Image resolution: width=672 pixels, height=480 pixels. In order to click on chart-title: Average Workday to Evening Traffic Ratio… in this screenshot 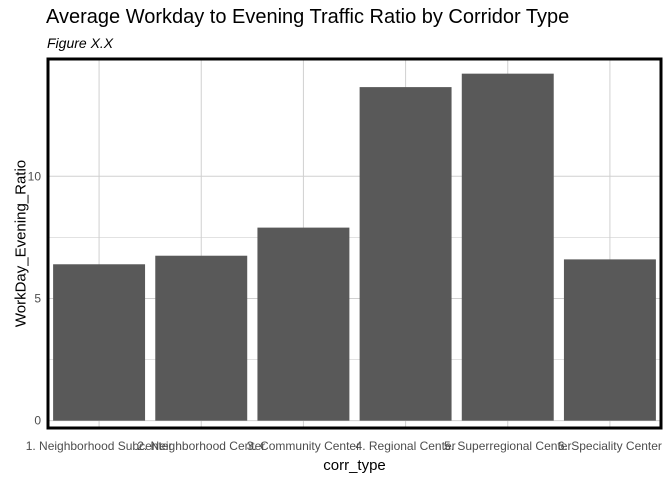, I will do `click(308, 17)`.